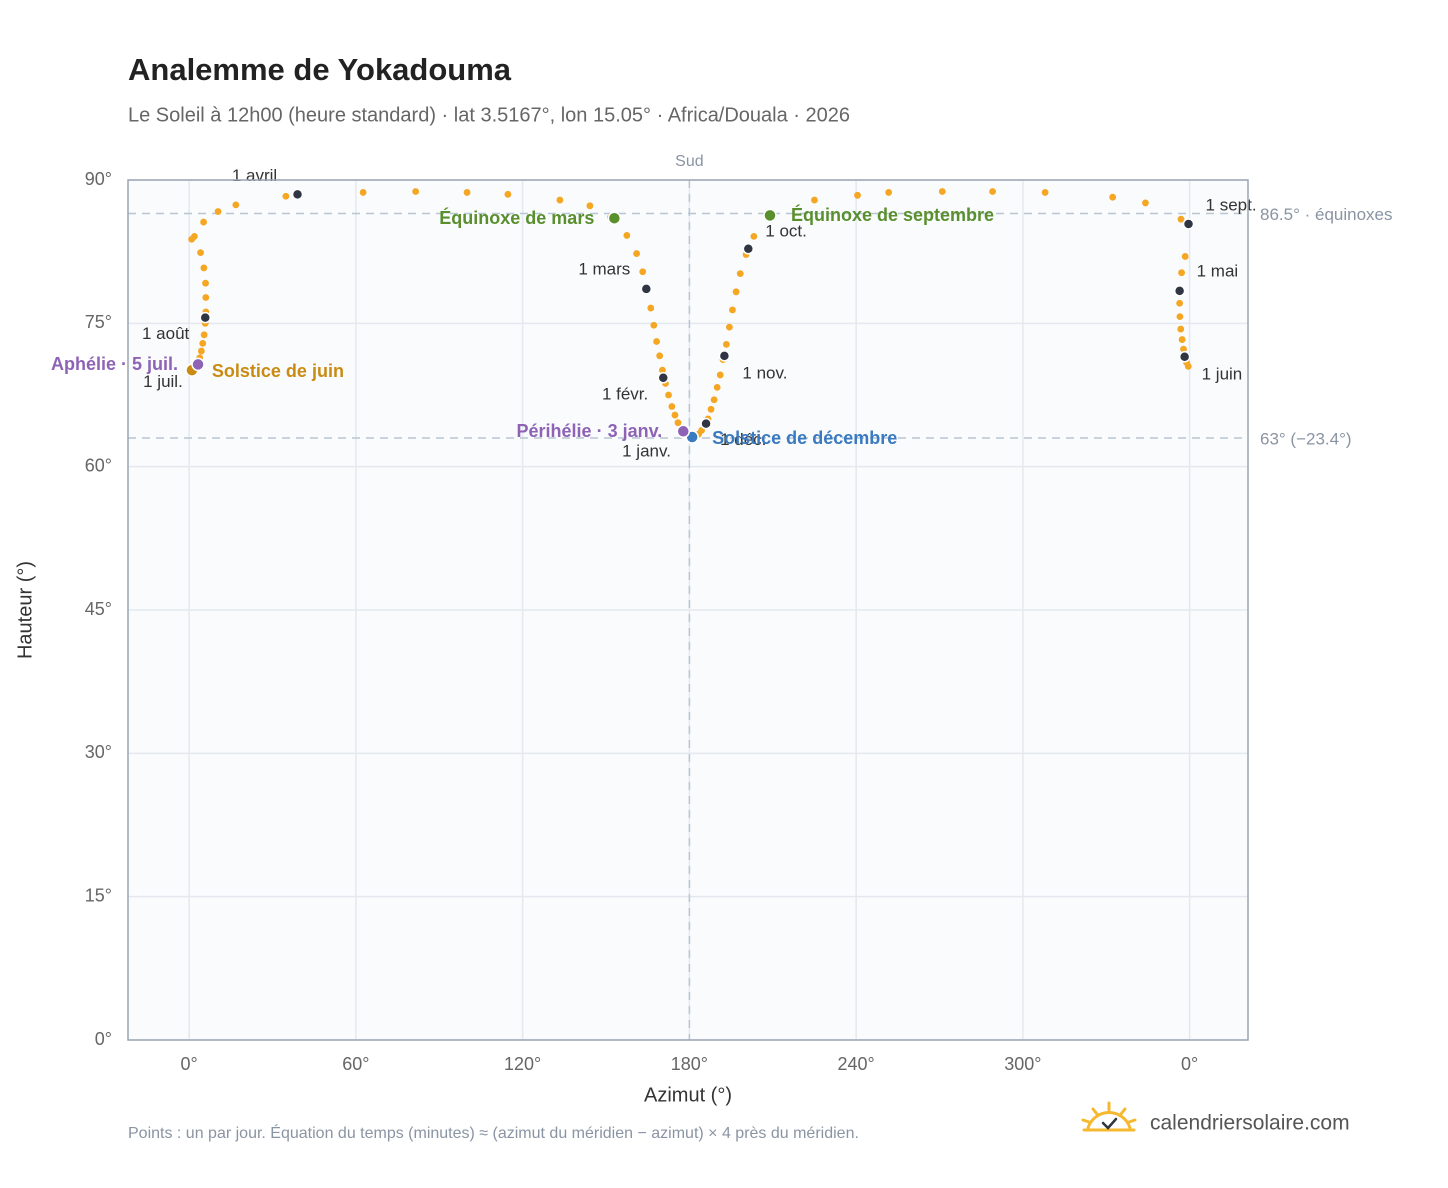 The width and height of the screenshot is (1448, 1188). Describe the element at coordinates (1326, 214) in the screenshot. I see `reference-label: 86.5° · équinoxes` at that location.